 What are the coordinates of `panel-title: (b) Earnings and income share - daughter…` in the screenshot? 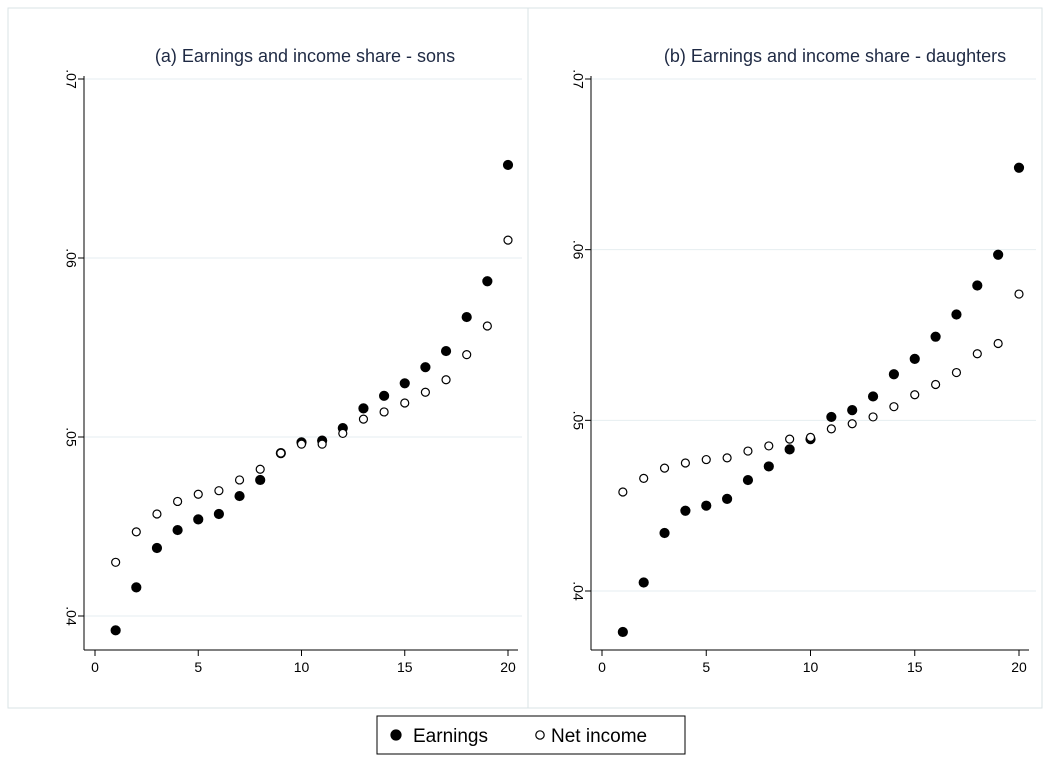 It's located at (835, 56).